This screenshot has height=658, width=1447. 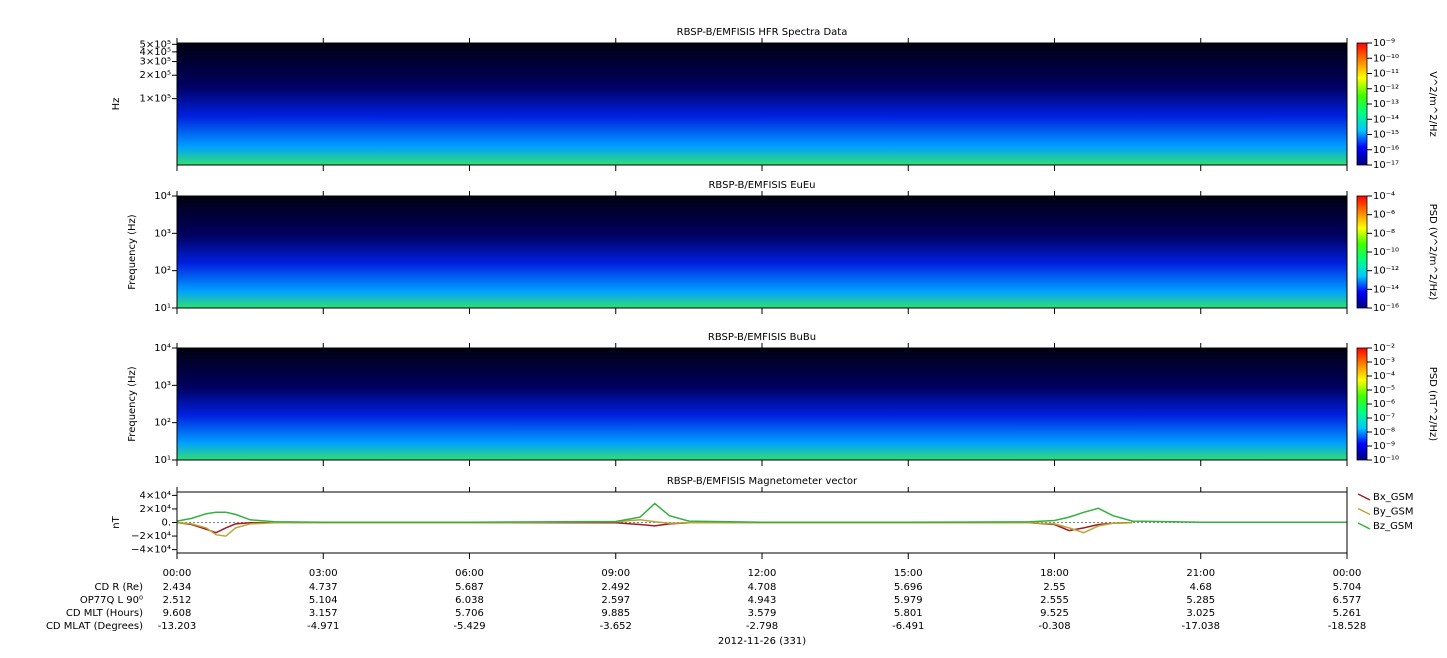 I want to click on y-tick-label: 2×10⁴, so click(x=155, y=509).